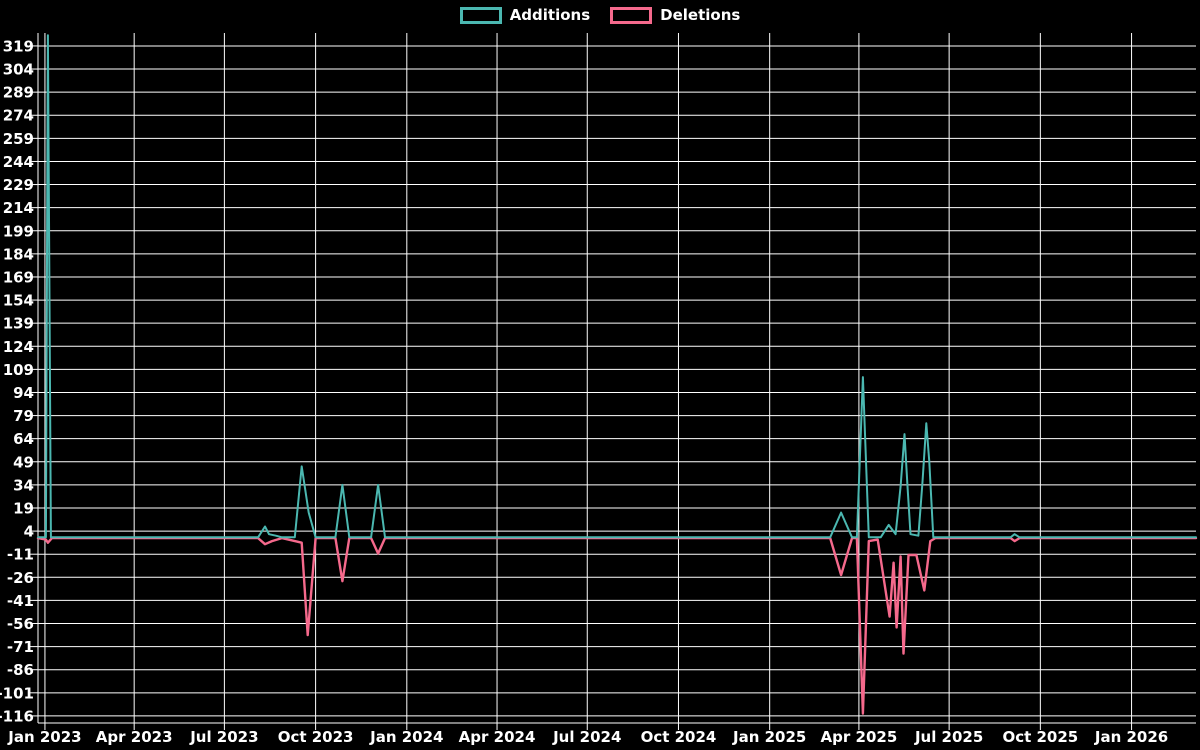 This screenshot has height=750, width=1200. Describe the element at coordinates (600, 15) in the screenshot. I see `chart-legend: Additions Deletions` at that location.